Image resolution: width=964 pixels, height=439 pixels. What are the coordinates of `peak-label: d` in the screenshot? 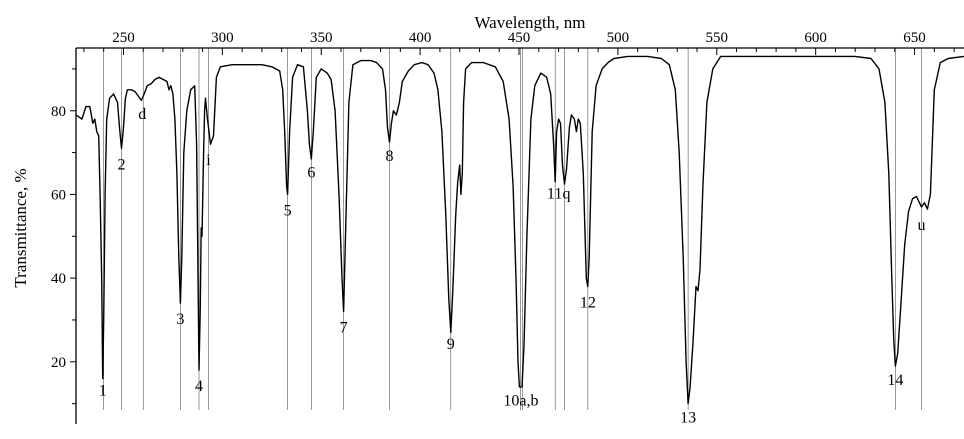 It's located at (142, 114).